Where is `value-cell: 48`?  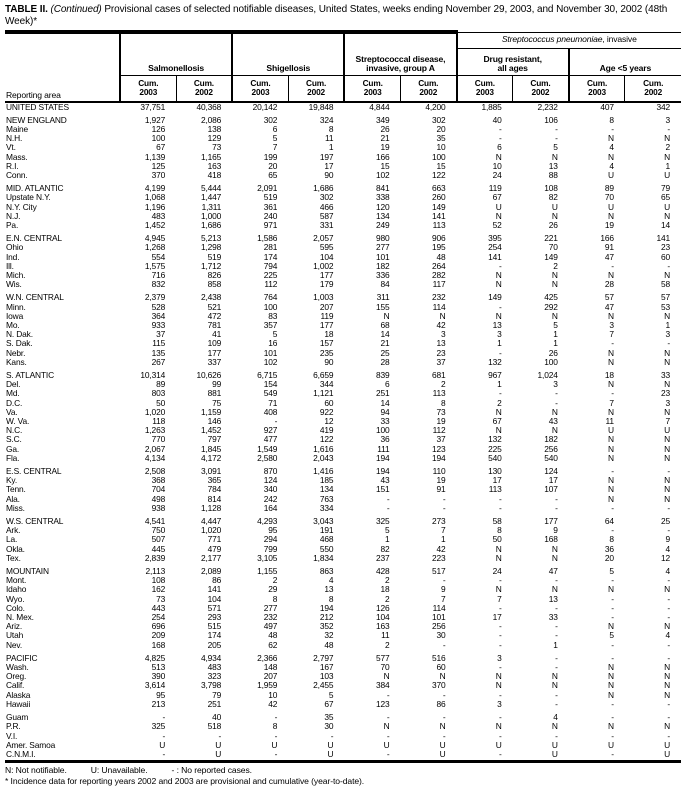
value-cell: 48 is located at coordinates (273, 636).